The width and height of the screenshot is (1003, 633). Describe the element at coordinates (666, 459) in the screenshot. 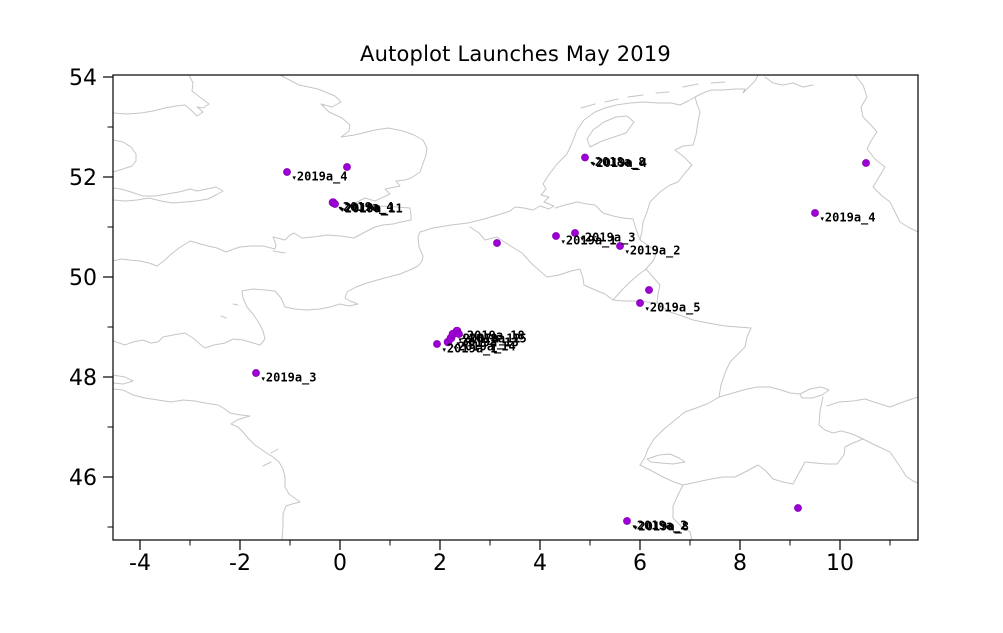

I see `lake-geneva` at that location.